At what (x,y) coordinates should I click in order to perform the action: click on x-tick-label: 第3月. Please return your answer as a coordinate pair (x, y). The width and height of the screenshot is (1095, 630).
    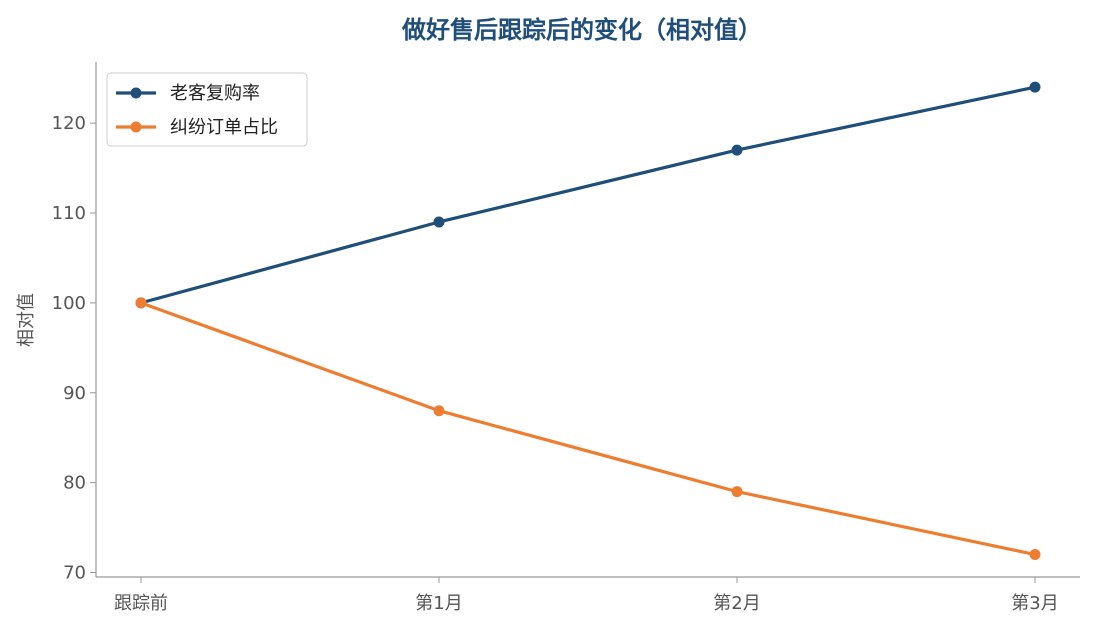
    Looking at the image, I should click on (1034, 603).